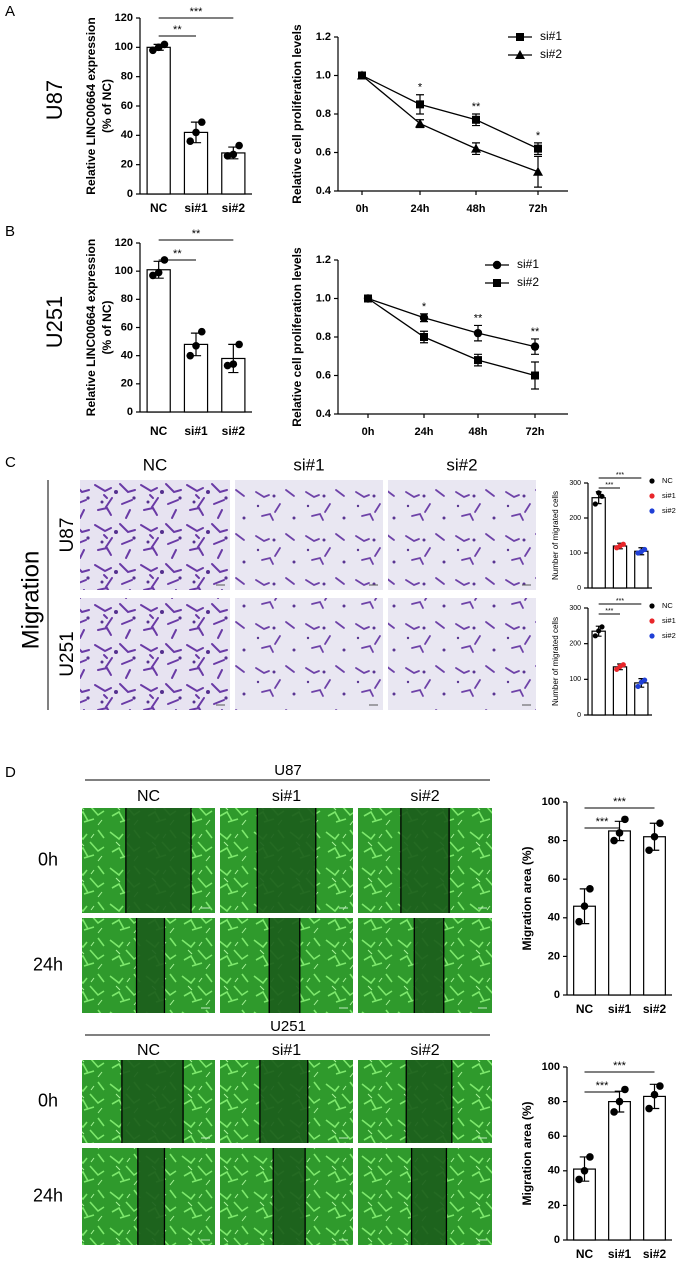 The width and height of the screenshot is (685, 1263). I want to click on significance-label: *, so click(424, 307).